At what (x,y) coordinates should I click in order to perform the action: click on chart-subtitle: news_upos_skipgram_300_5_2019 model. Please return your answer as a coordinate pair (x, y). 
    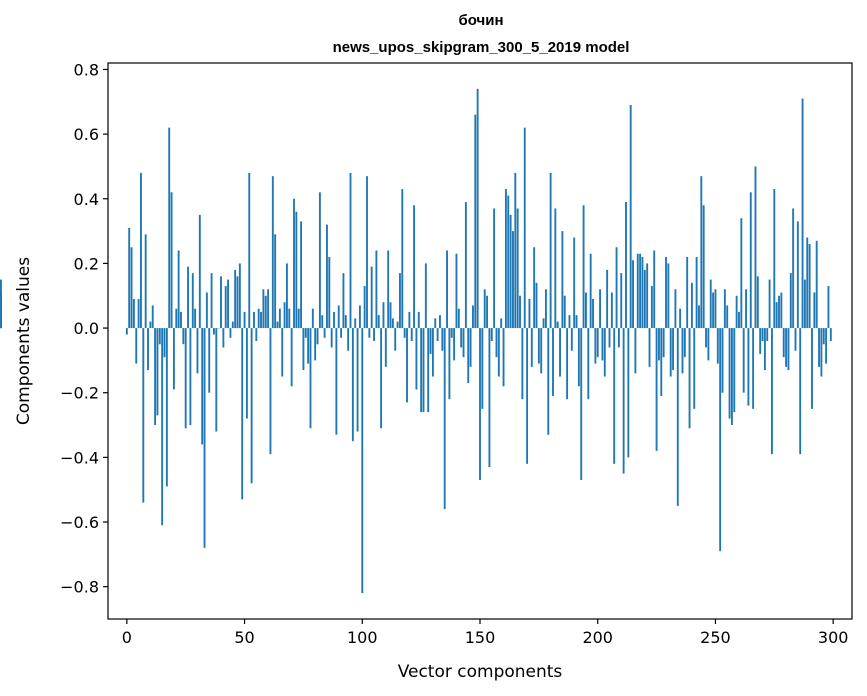
    Looking at the image, I should click on (481, 47).